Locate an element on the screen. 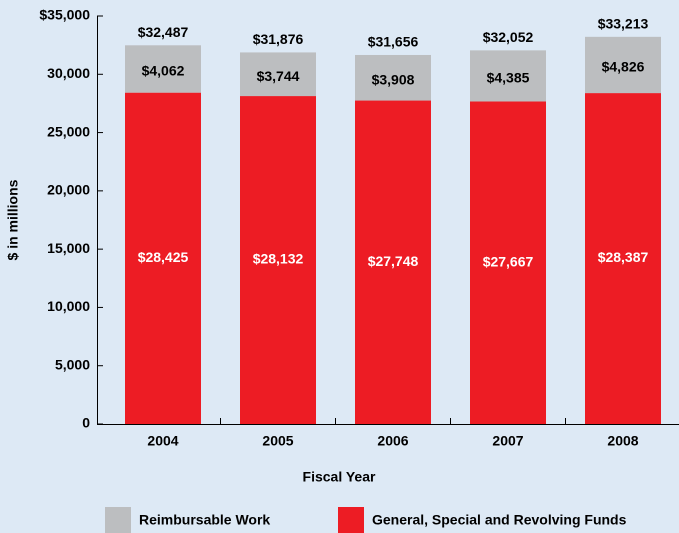 The height and width of the screenshot is (533, 679). data-label: $28,425 is located at coordinates (163, 257).